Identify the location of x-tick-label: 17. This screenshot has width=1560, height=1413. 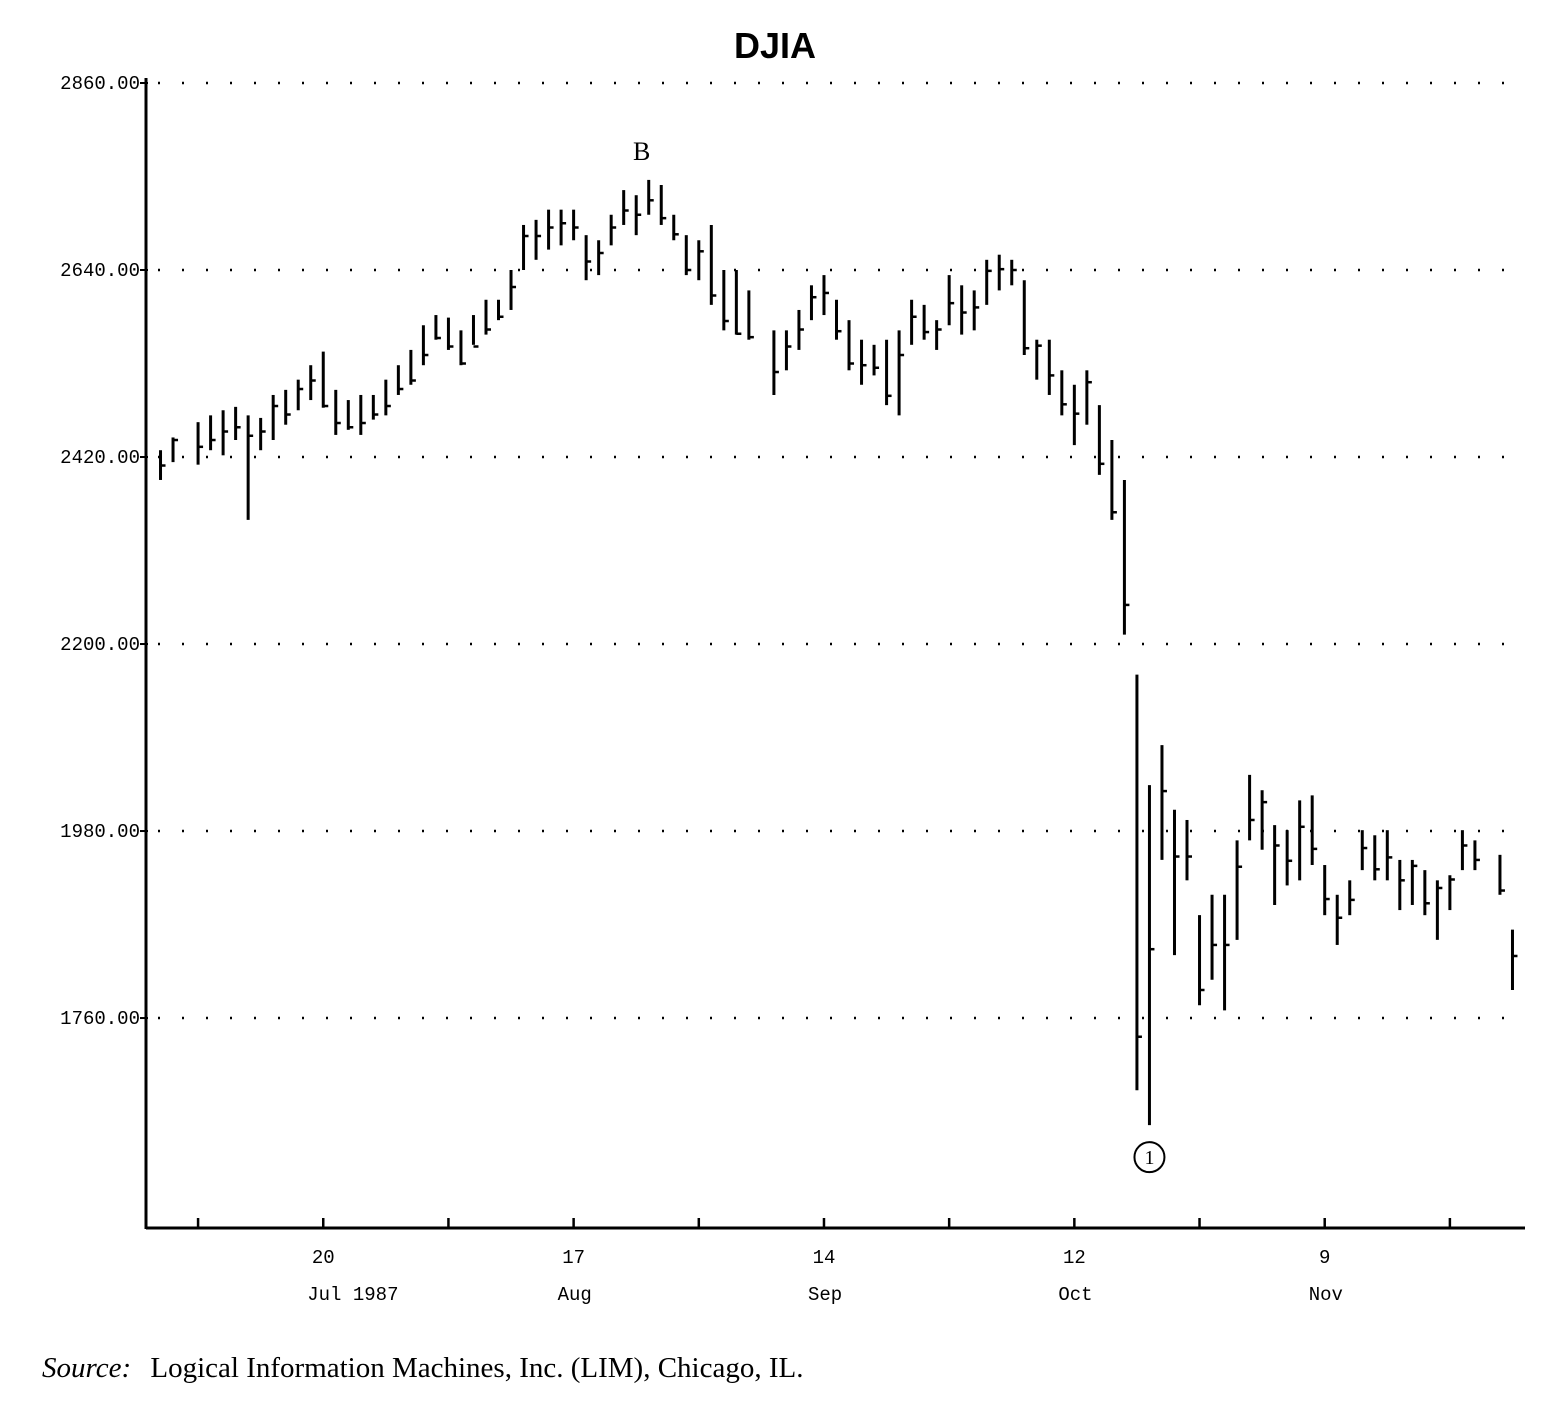
(573, 1258).